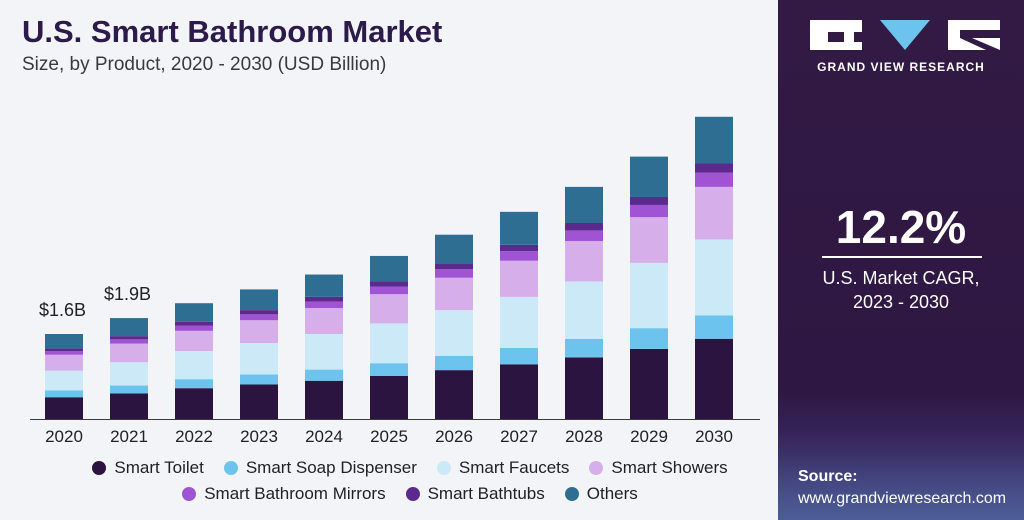 The image size is (1024, 520). I want to click on legend-swatch-smart-faucets, so click(443, 468).